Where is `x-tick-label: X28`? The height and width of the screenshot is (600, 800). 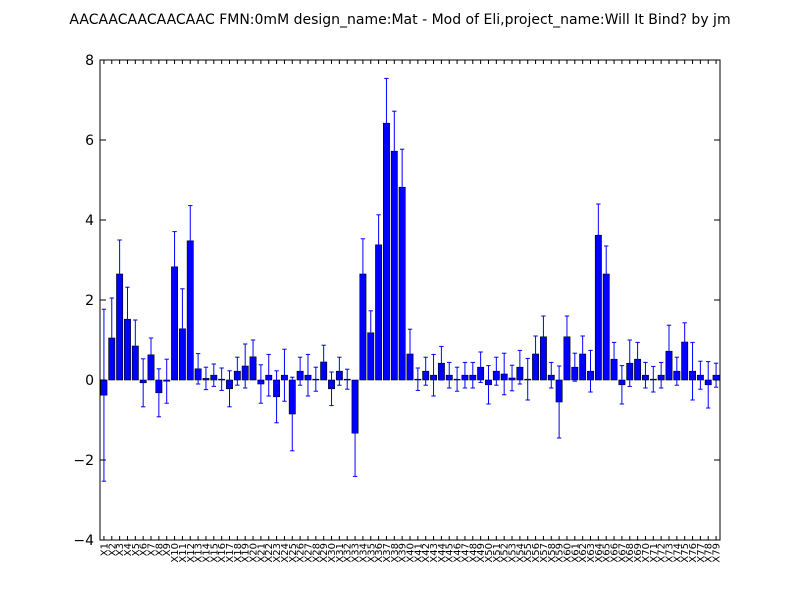
x-tick-label: X28 is located at coordinates (316, 553).